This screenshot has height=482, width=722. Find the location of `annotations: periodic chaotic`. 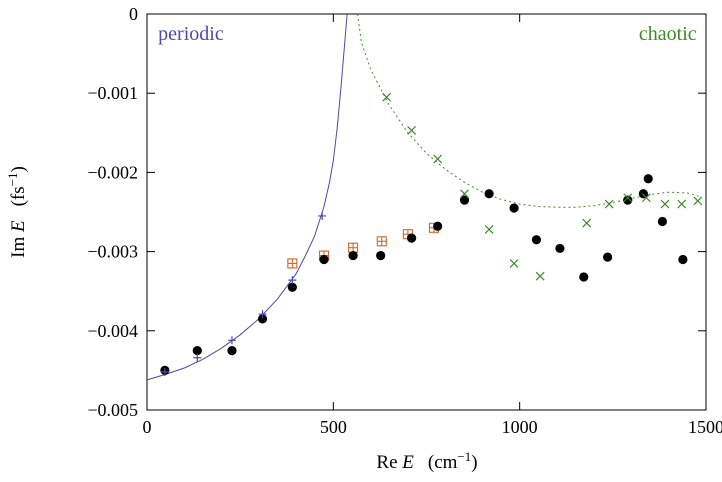

annotations: periodic chaotic is located at coordinates (427, 34).